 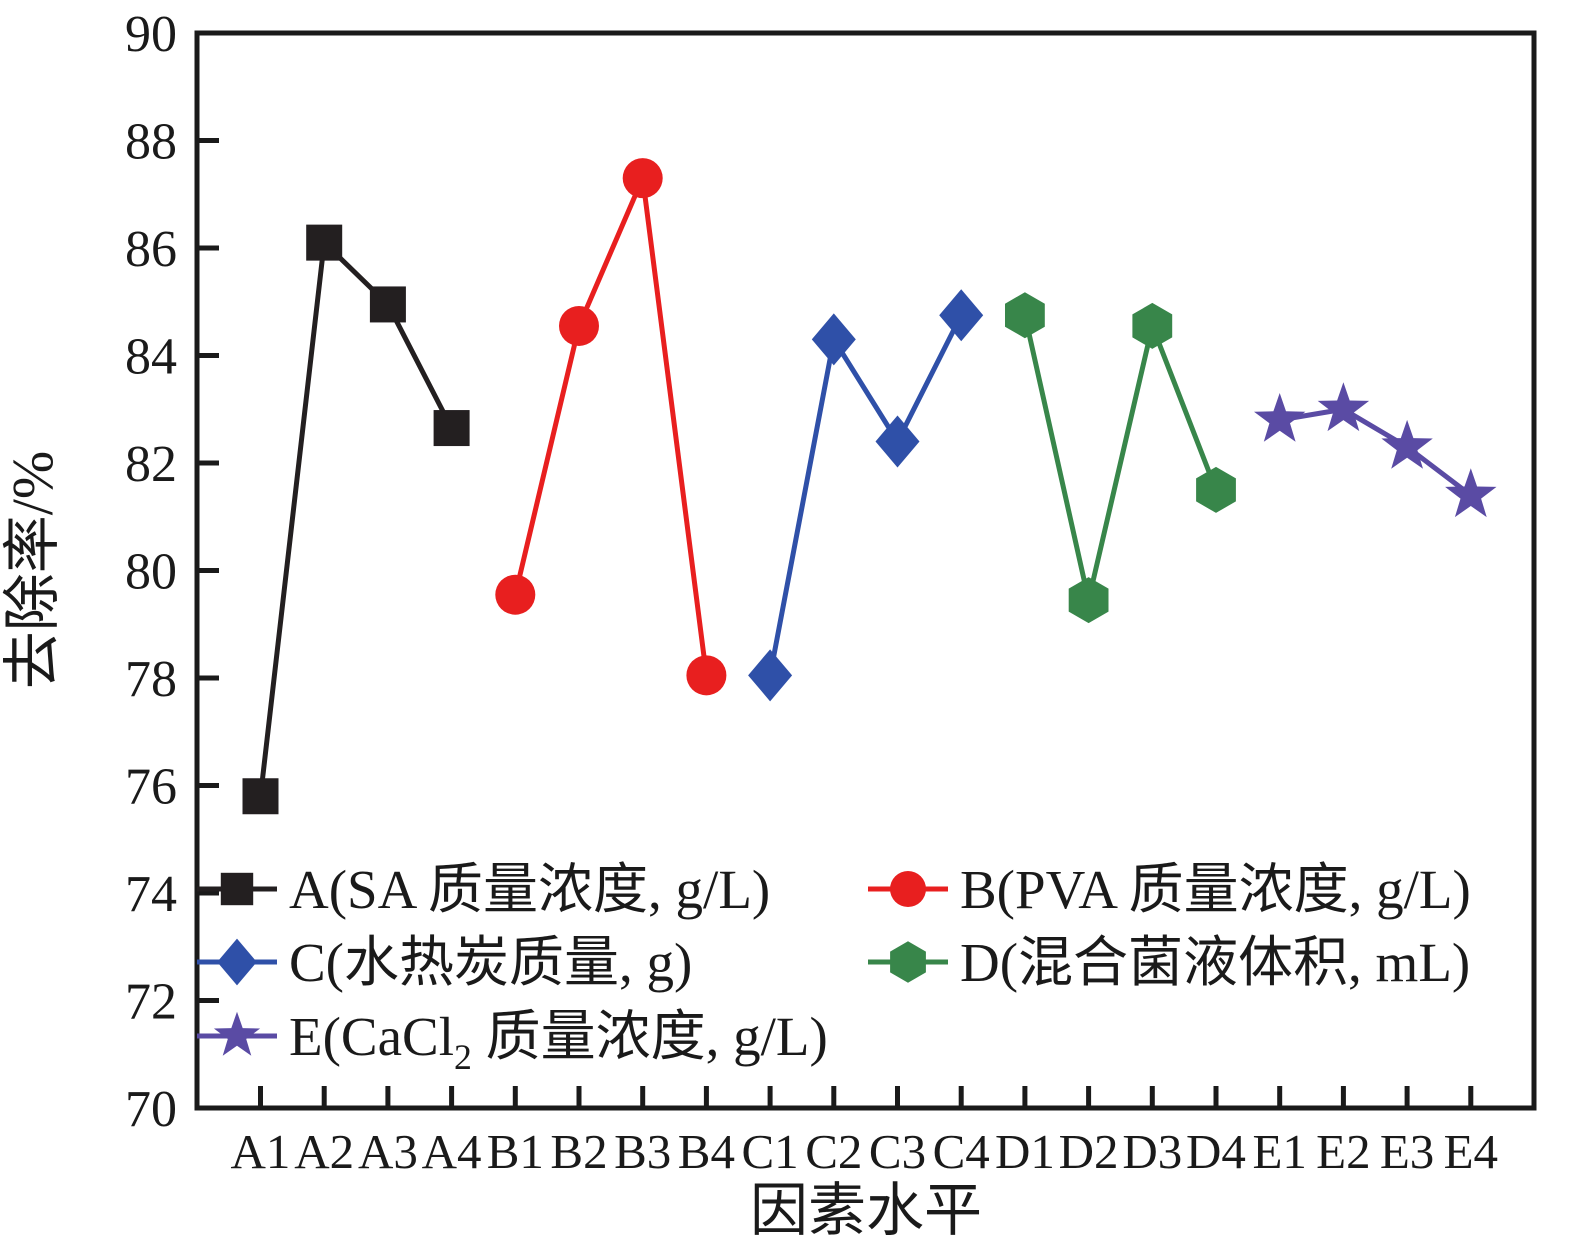 What do you see at coordinates (770, 1151) in the screenshot?
I see `x-tick-label: C1` at bounding box center [770, 1151].